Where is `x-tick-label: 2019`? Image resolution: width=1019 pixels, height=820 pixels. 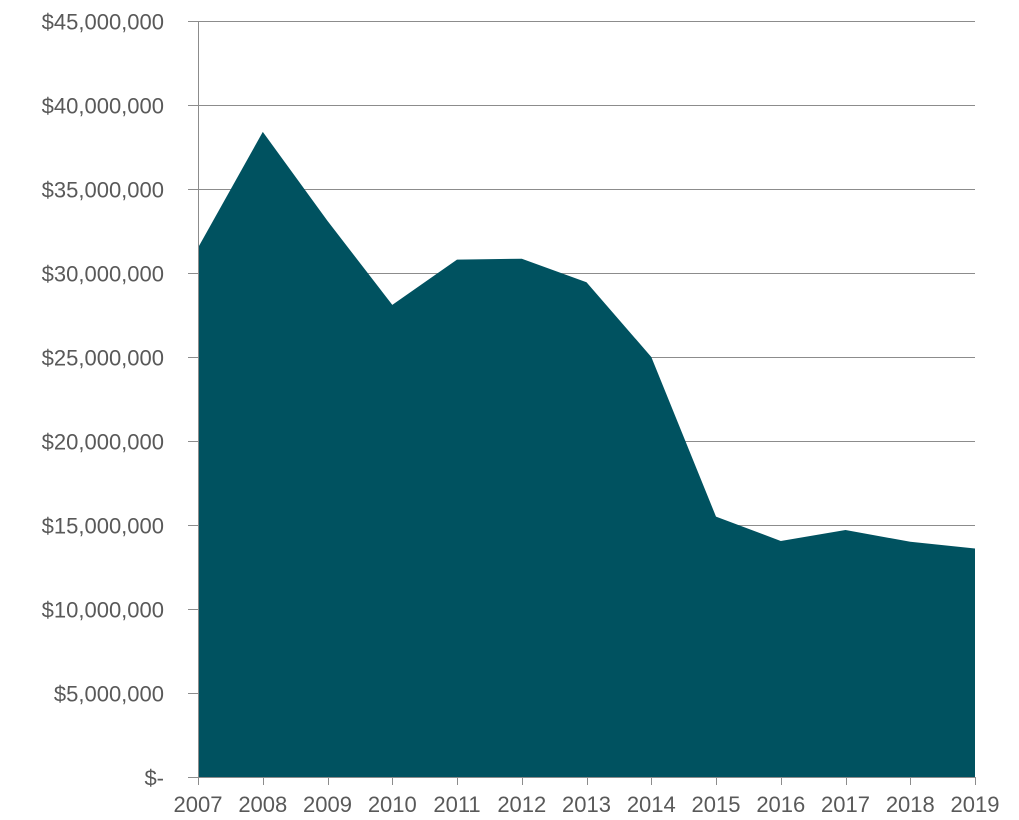 x-tick-label: 2019 is located at coordinates (975, 804).